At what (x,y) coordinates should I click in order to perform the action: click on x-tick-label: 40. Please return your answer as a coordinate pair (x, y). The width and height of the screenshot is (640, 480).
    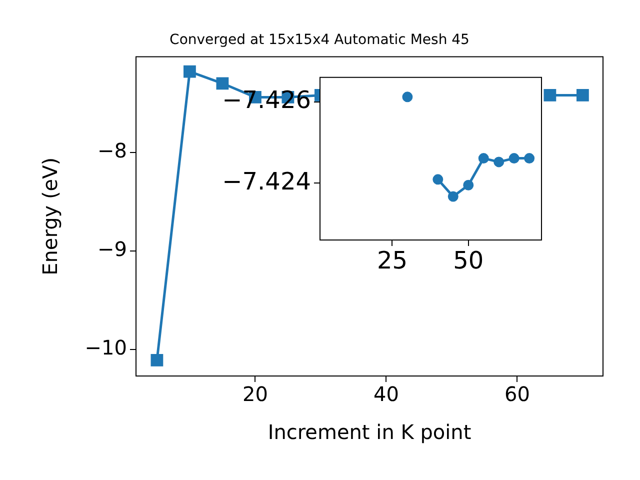
    Looking at the image, I should click on (386, 394).